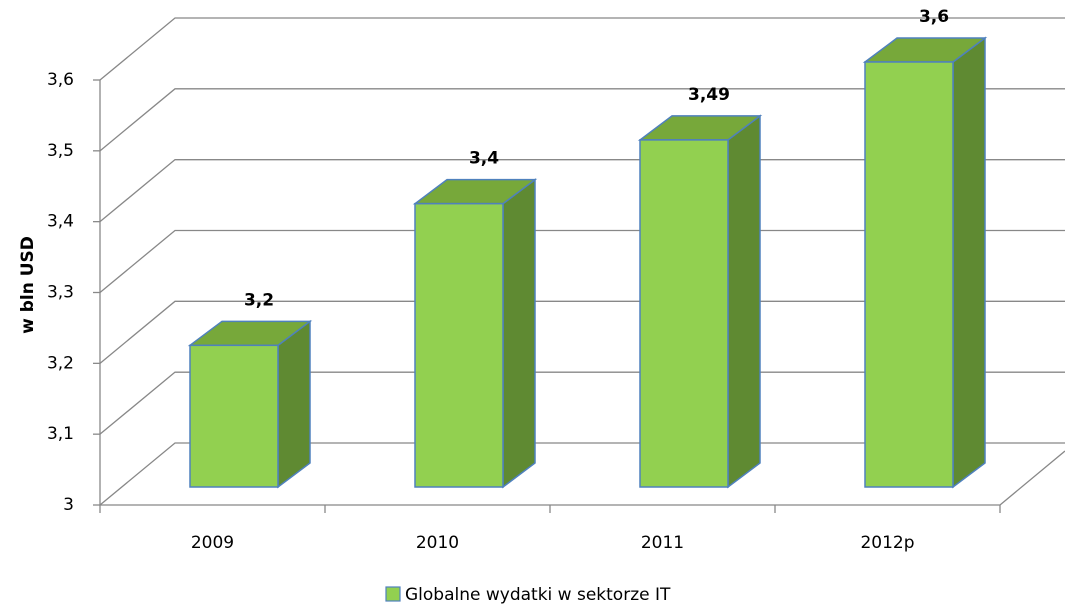 This screenshot has width=1065, height=605. Describe the element at coordinates (934, 17) in the screenshot. I see `data-label: 3,6` at that location.